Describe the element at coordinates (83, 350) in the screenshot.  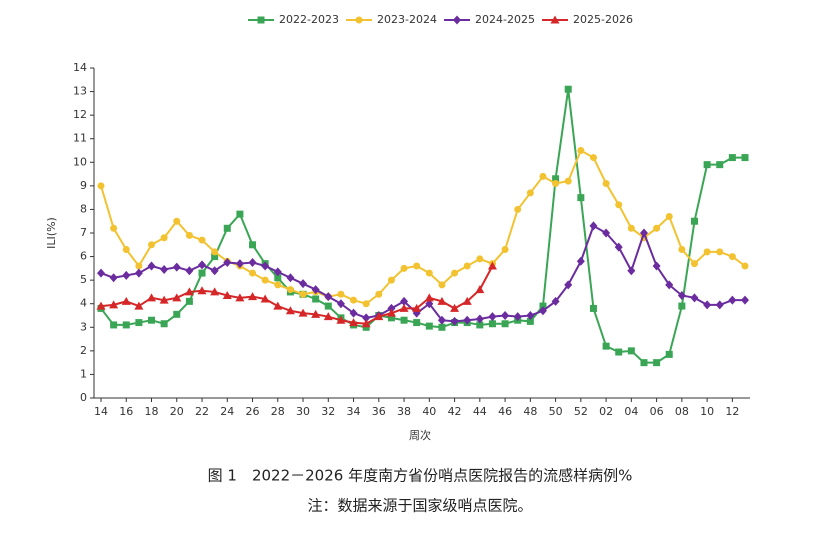
I see `y-tick-label: 2` at that location.